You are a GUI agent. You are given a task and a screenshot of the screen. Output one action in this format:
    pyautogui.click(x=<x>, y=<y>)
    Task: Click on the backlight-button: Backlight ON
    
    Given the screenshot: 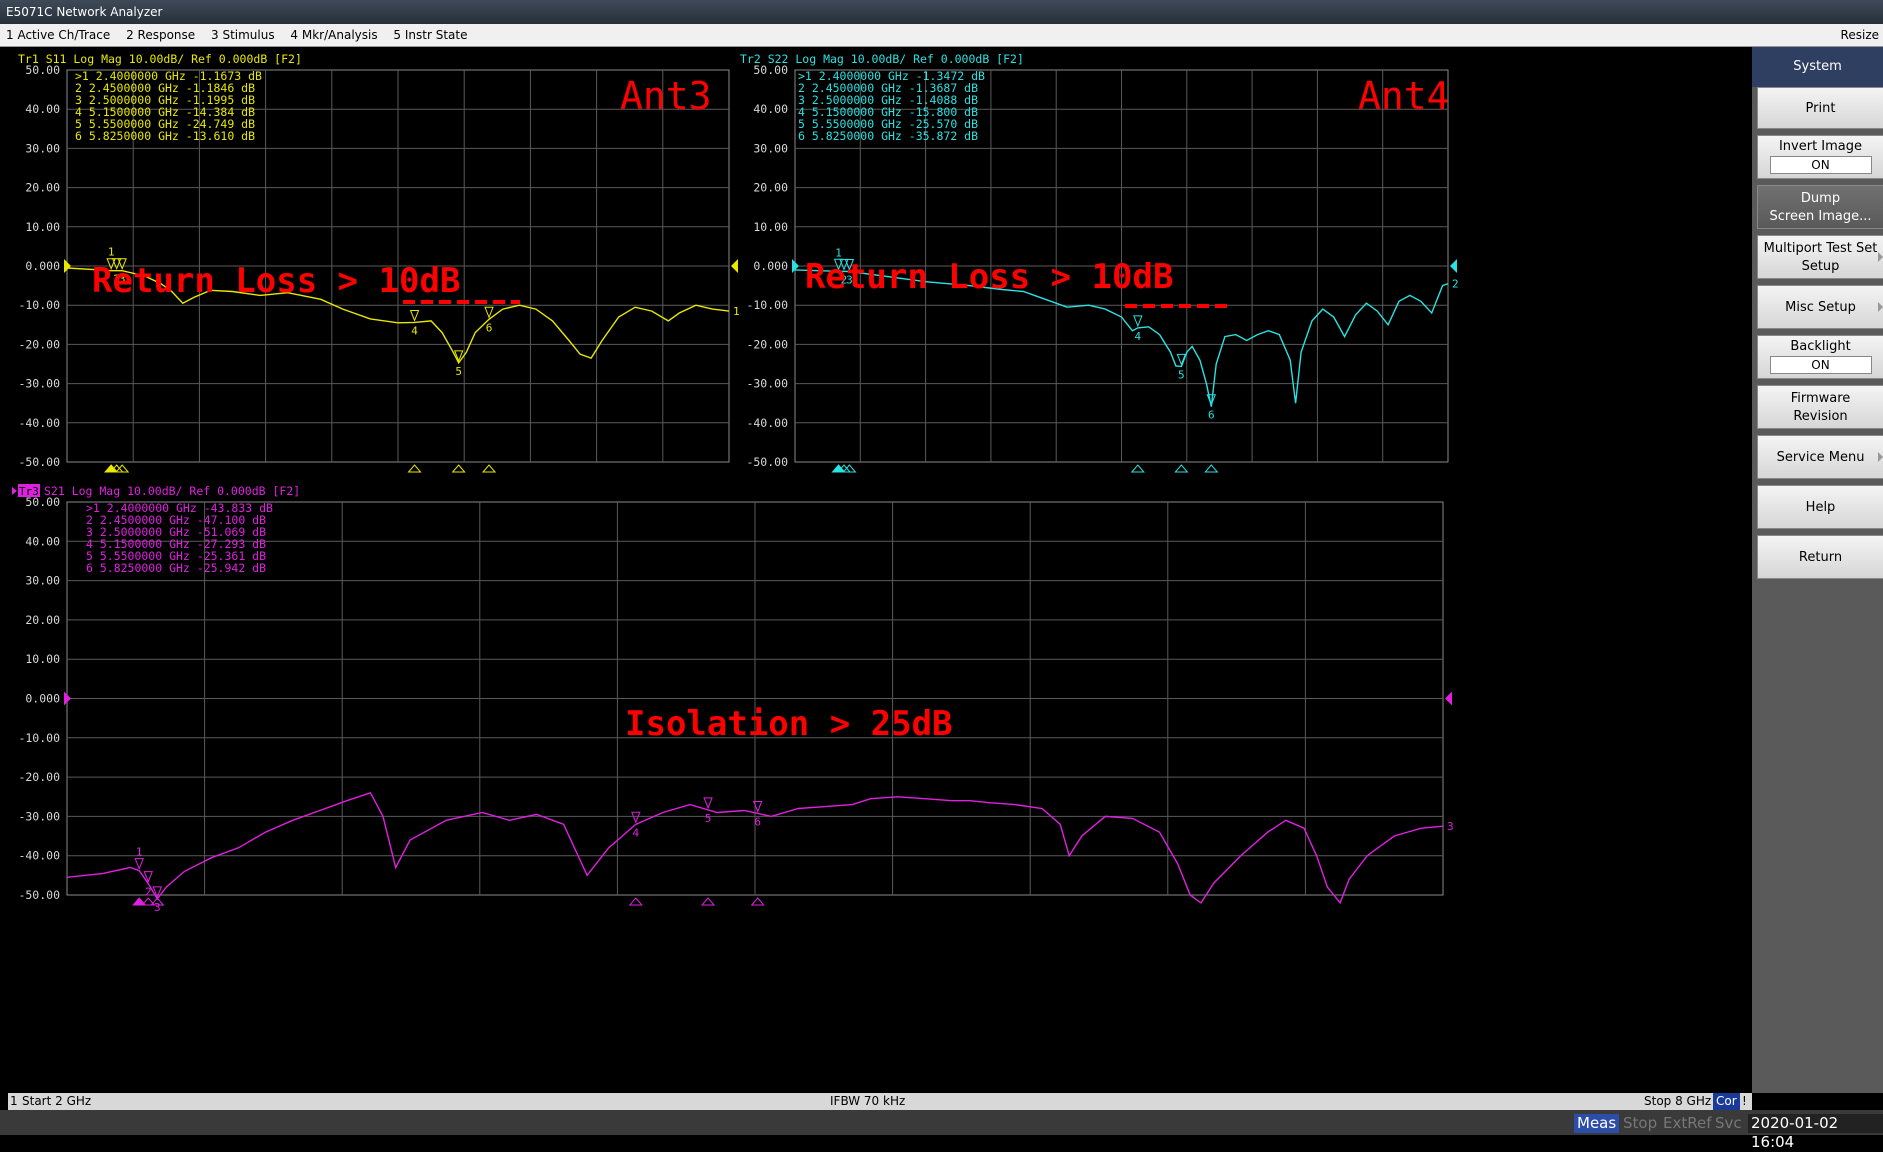 What is the action you would take?
    pyautogui.click(x=1820, y=357)
    